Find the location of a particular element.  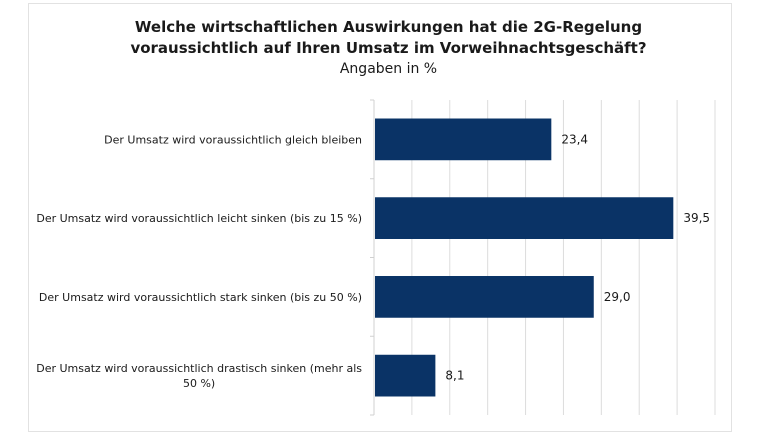

chart-subtitle: Angaben in % is located at coordinates (388, 69).